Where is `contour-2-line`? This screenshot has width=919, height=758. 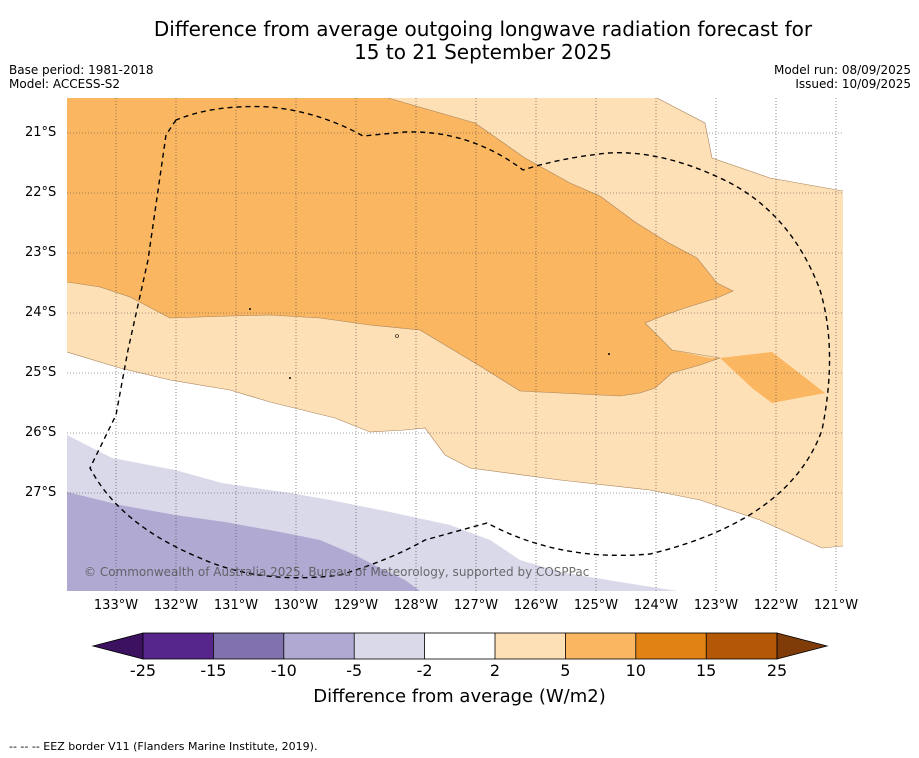
contour-2-line is located at coordinates (749, 145).